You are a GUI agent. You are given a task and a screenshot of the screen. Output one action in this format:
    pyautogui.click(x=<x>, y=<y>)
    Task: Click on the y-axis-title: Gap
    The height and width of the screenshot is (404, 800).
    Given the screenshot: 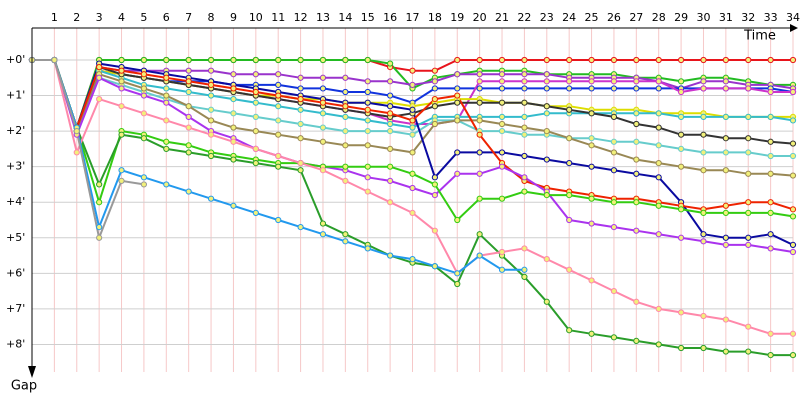 What is the action you would take?
    pyautogui.click(x=24, y=386)
    